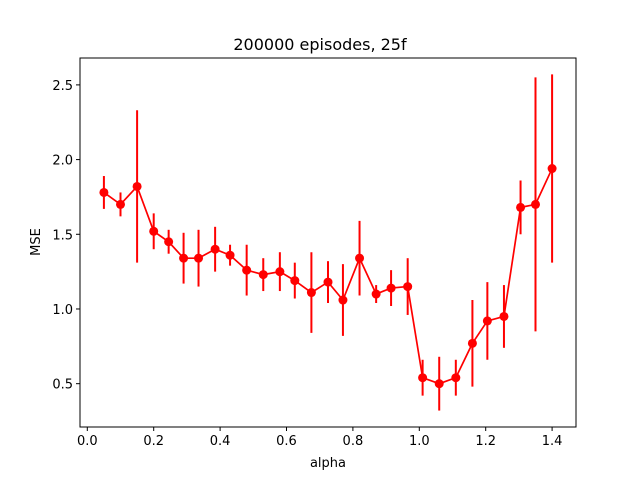 This screenshot has width=640, height=480. What do you see at coordinates (62, 310) in the screenshot?
I see `y-tick-label: 1.0` at bounding box center [62, 310].